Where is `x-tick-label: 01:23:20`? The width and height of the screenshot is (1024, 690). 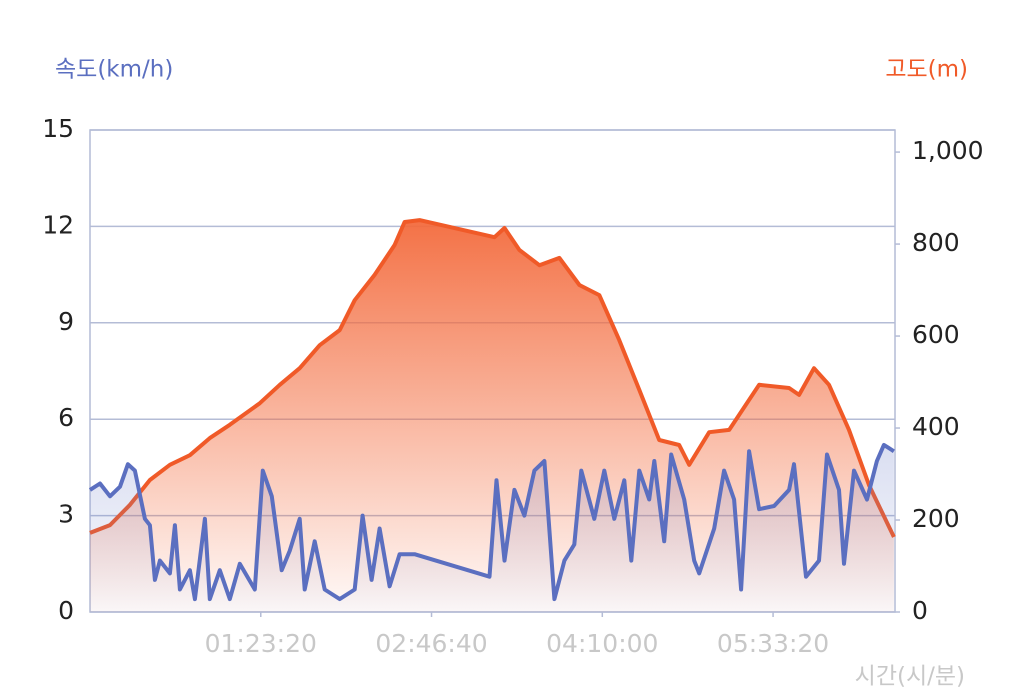 x-tick-label: 01:23:20 is located at coordinates (261, 643).